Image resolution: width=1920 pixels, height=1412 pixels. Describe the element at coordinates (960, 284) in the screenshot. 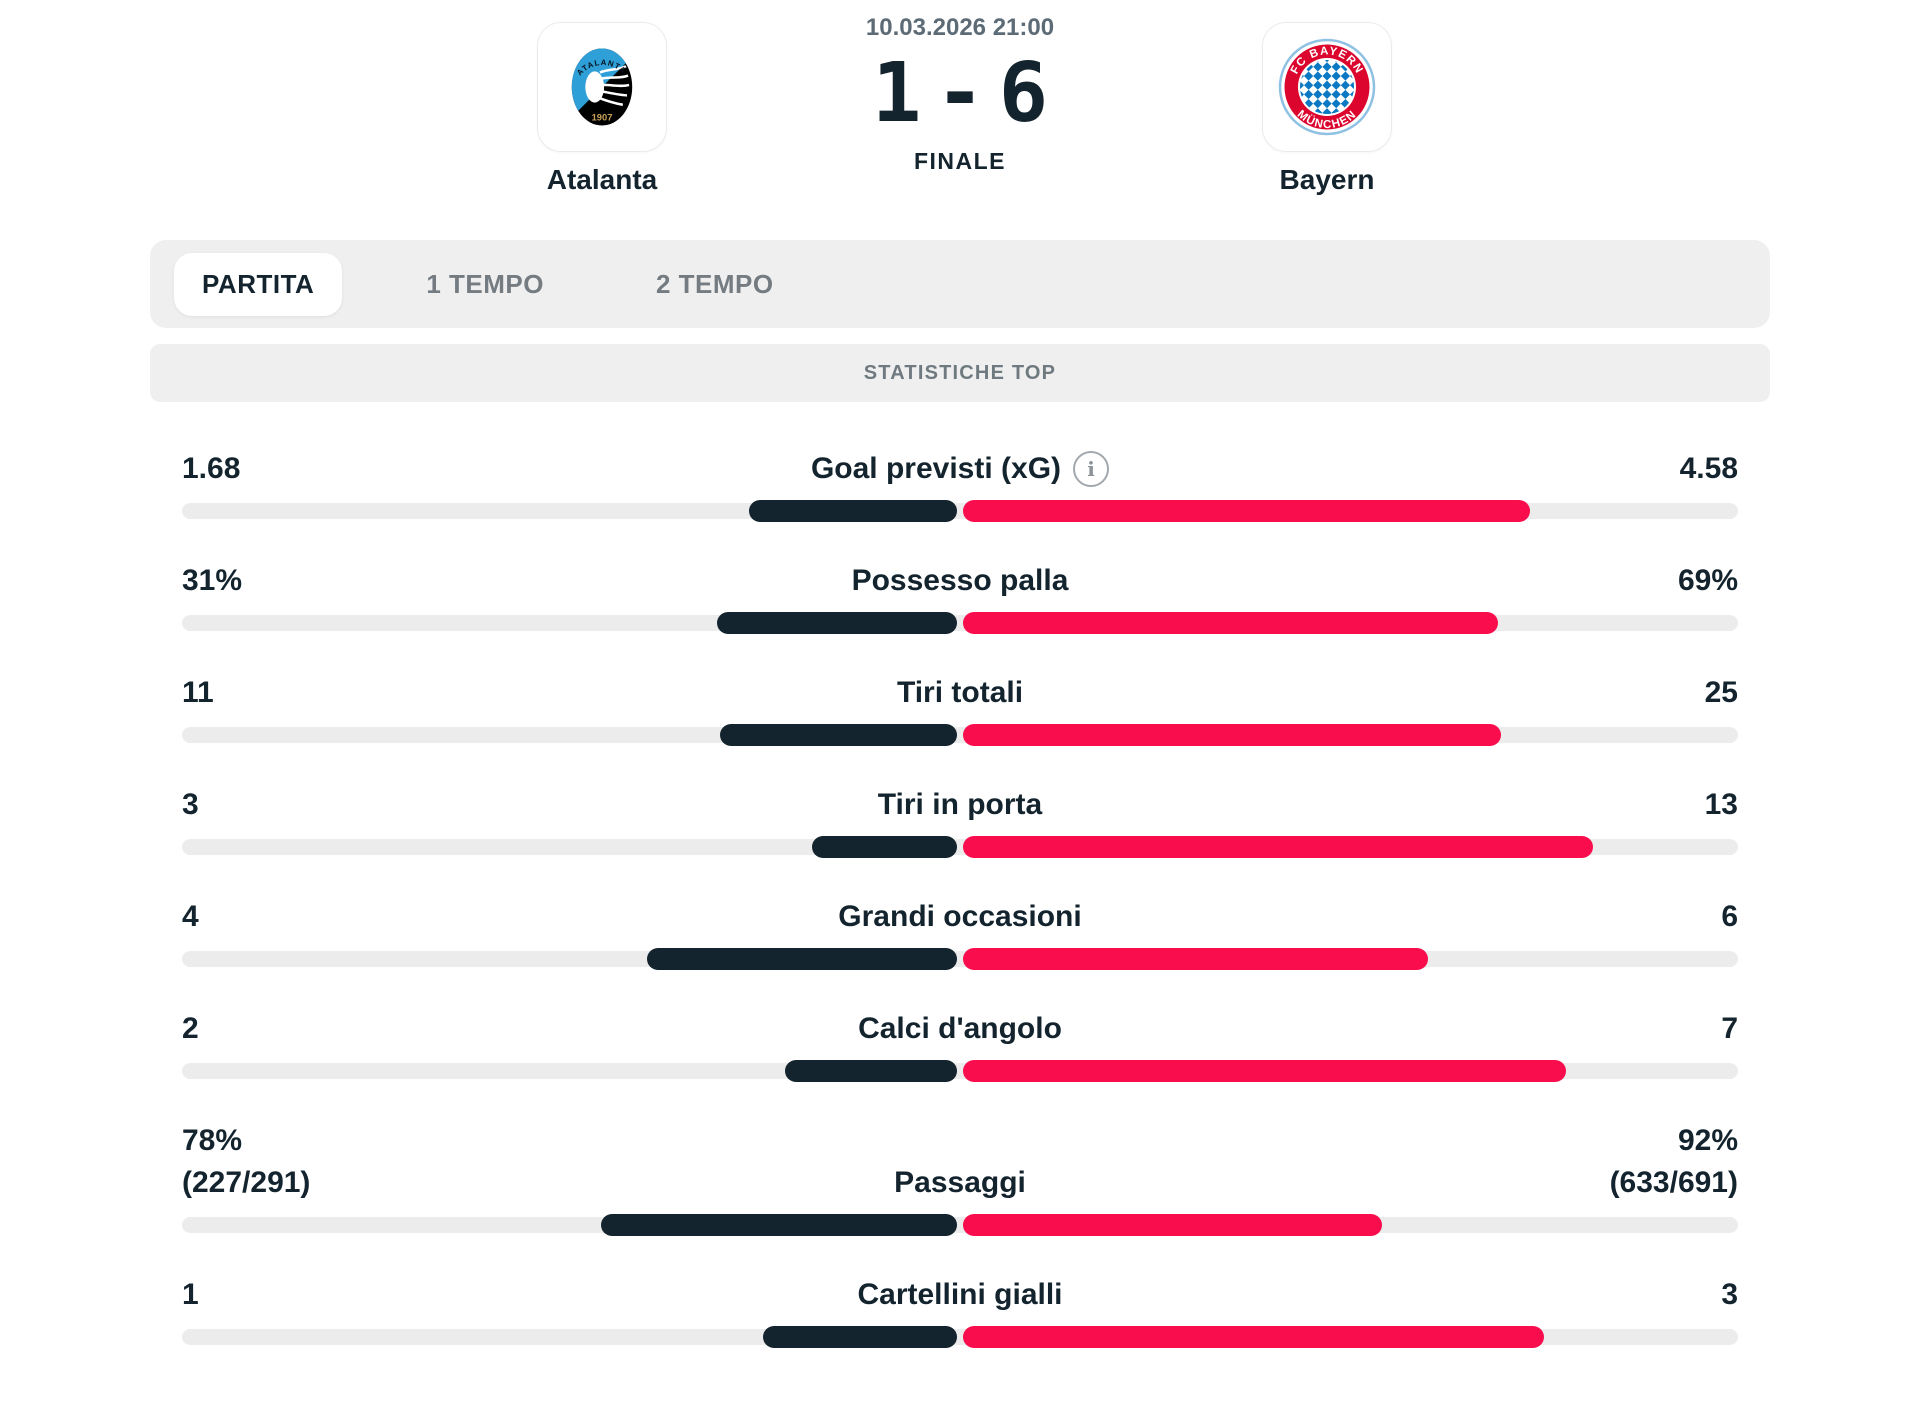

I see `period-tabs-bar: PARTITA 1 TEMPO 2 TEMPO` at that location.